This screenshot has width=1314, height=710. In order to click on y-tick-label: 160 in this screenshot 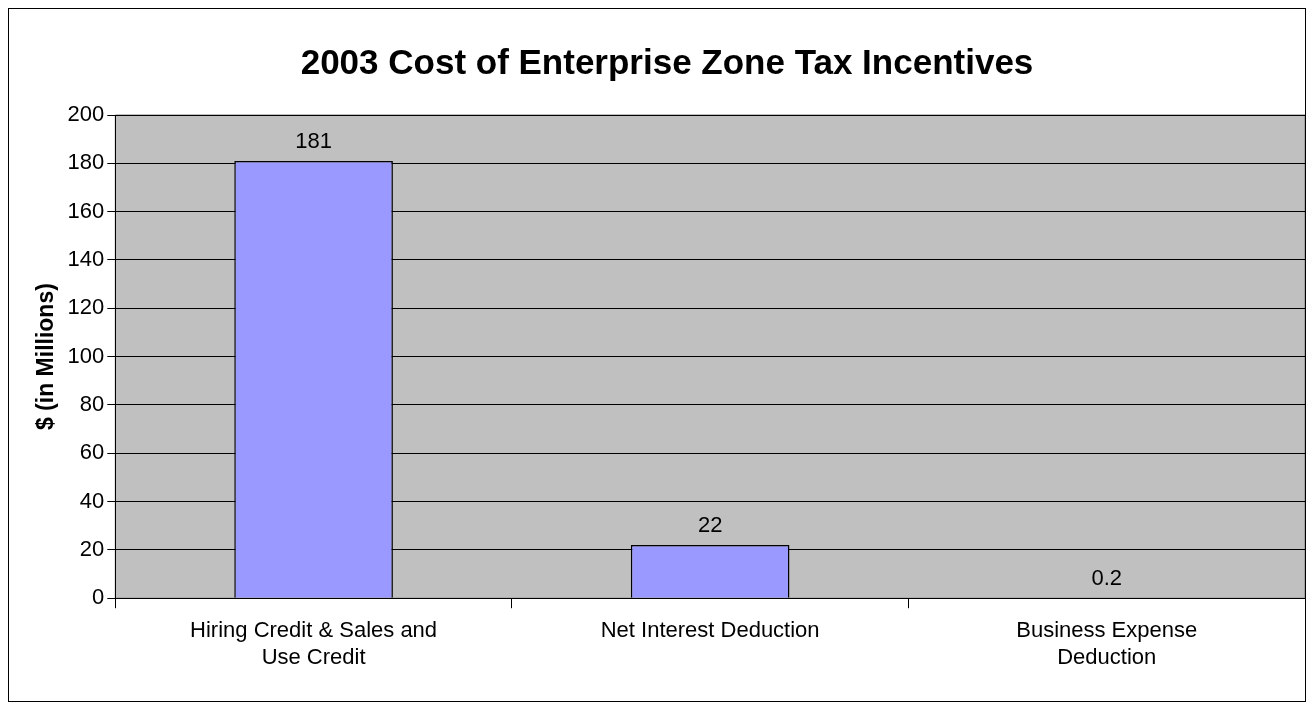, I will do `click(86, 210)`.